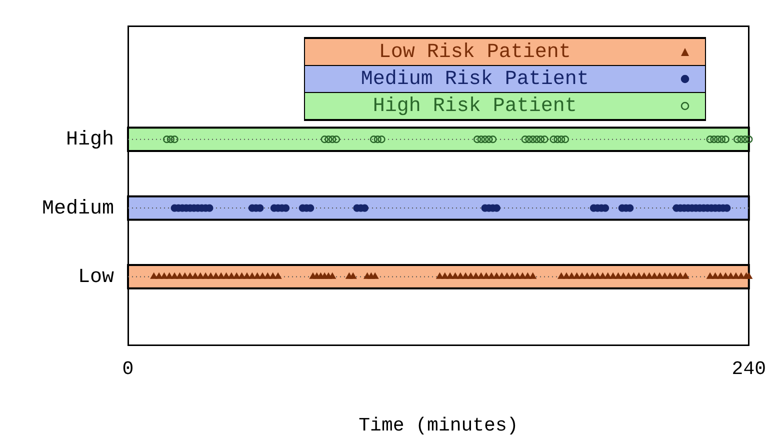 The height and width of the screenshot is (447, 778). What do you see at coordinates (474, 52) in the screenshot?
I see `text: Low Risk Patient` at bounding box center [474, 52].